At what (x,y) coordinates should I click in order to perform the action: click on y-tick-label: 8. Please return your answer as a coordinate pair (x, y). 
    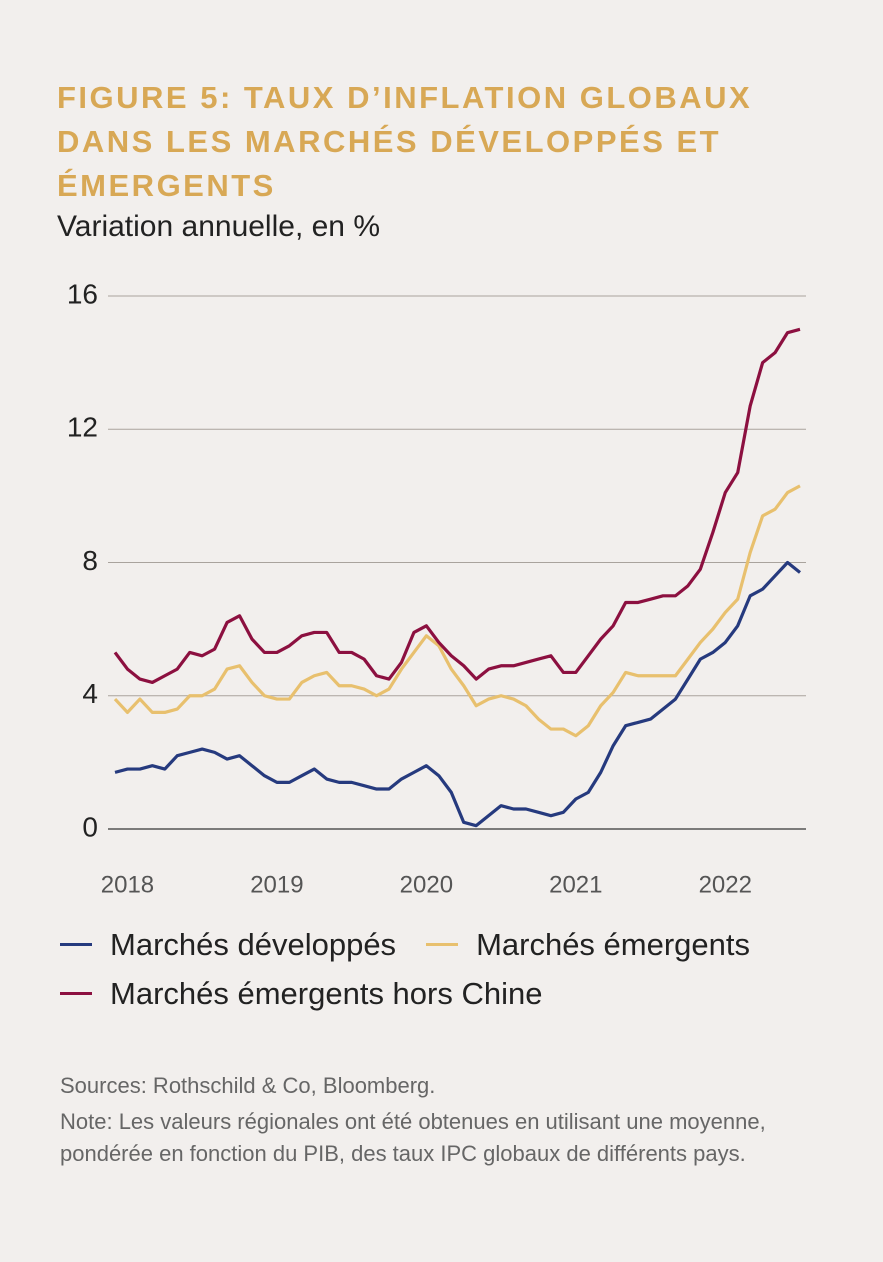
    Looking at the image, I should click on (90, 560).